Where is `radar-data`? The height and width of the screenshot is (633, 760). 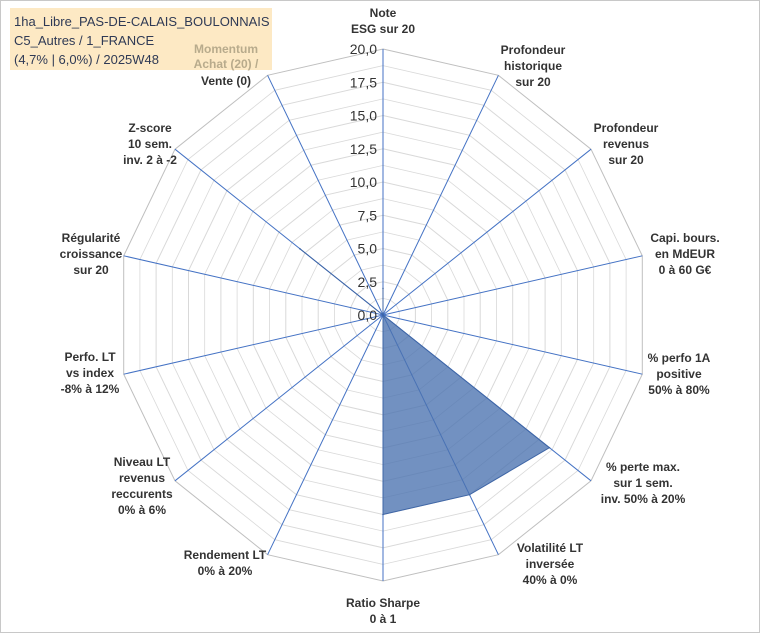
radar-data is located at coordinates (425, 381).